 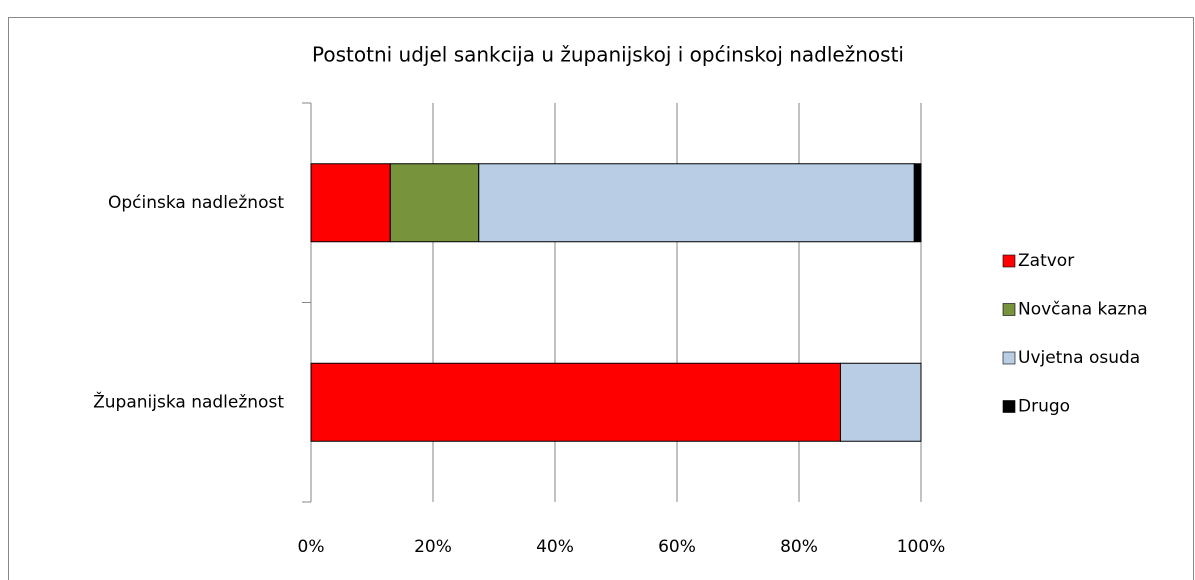 I want to click on legend-label: Uvjetna osuda, so click(x=1079, y=358).